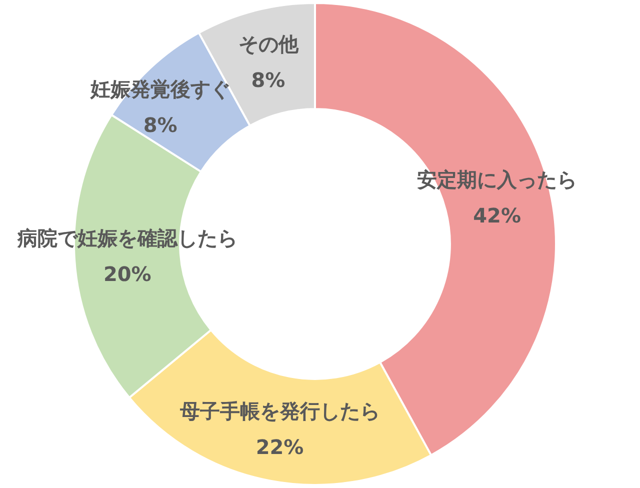 The width and height of the screenshot is (640, 488). Describe the element at coordinates (269, 44) in the screenshot. I see `slice-label: その他` at that location.